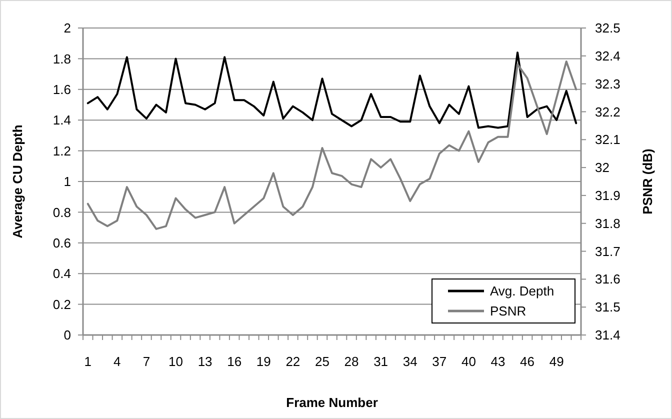 The height and width of the screenshot is (419, 672). What do you see at coordinates (67, 28) in the screenshot?
I see `y-tick-label: 2` at bounding box center [67, 28].